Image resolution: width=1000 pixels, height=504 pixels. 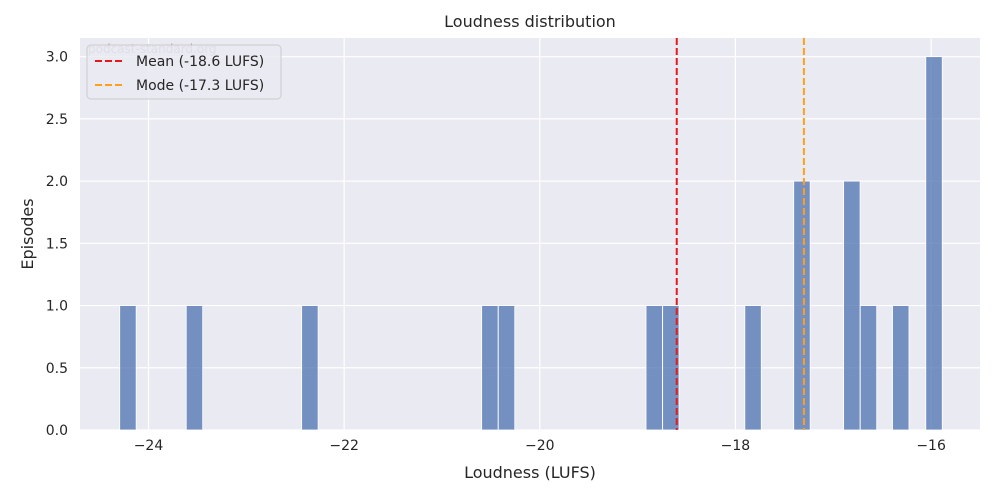 What do you see at coordinates (57, 120) in the screenshot?
I see `y-tick-label: 2.5` at bounding box center [57, 120].